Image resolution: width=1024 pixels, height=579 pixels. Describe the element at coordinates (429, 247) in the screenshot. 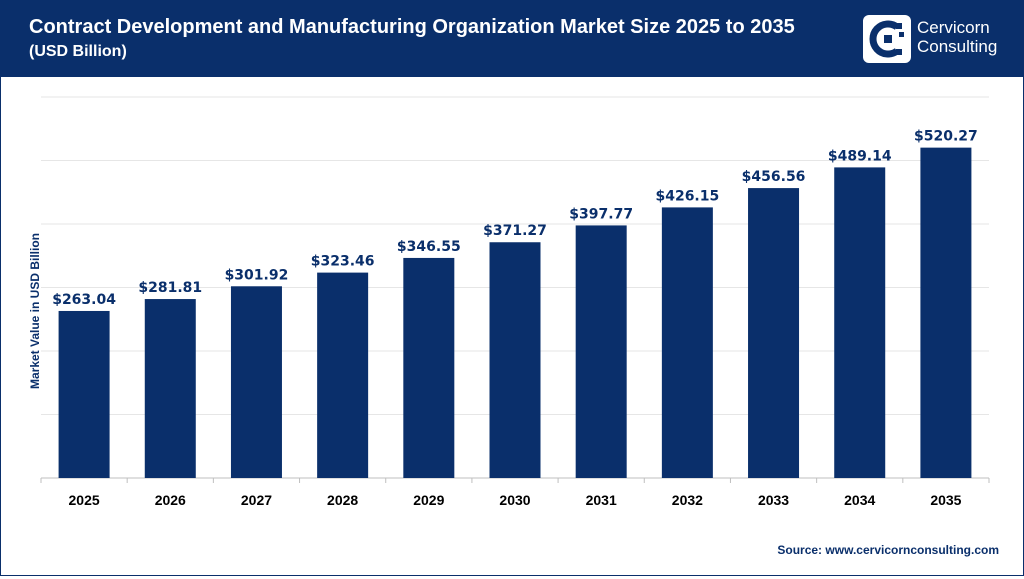

I see `data-label-2029: $346.55` at that location.